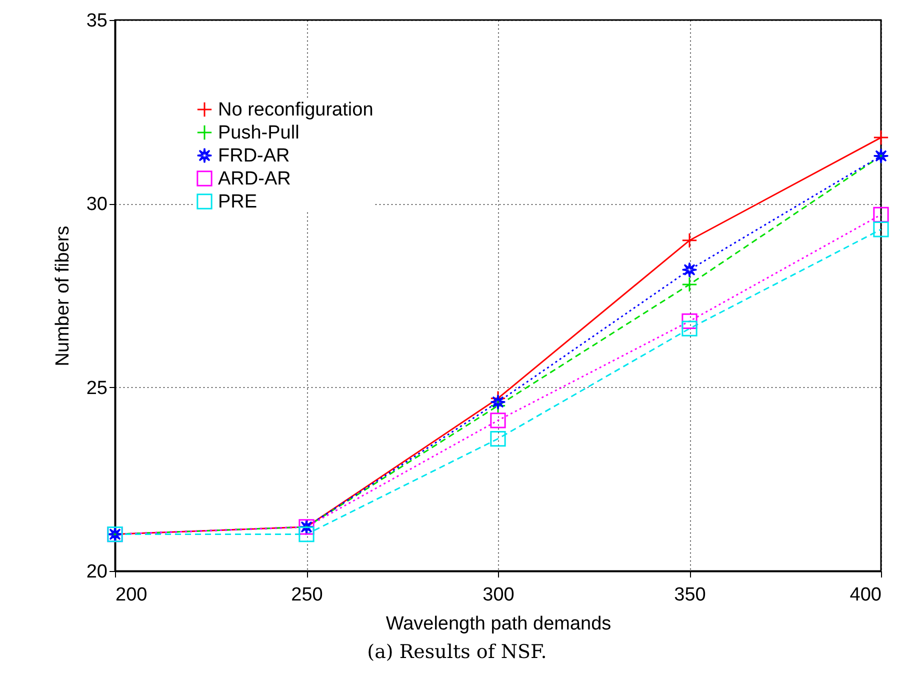 The width and height of the screenshot is (914, 691). What do you see at coordinates (307, 595) in the screenshot?
I see `x-tick-label: 250` at bounding box center [307, 595].